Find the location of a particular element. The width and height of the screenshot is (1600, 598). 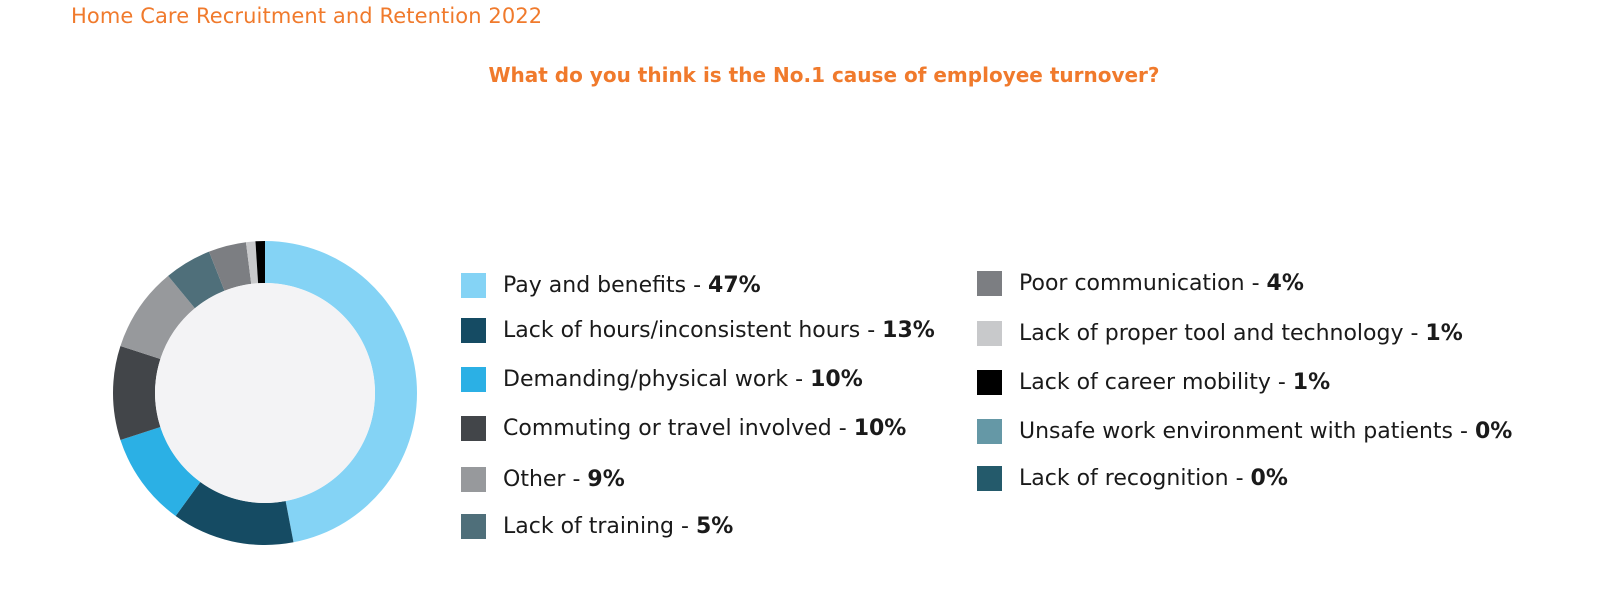

legend-label: Poor communication is located at coordinates (1132, 283).